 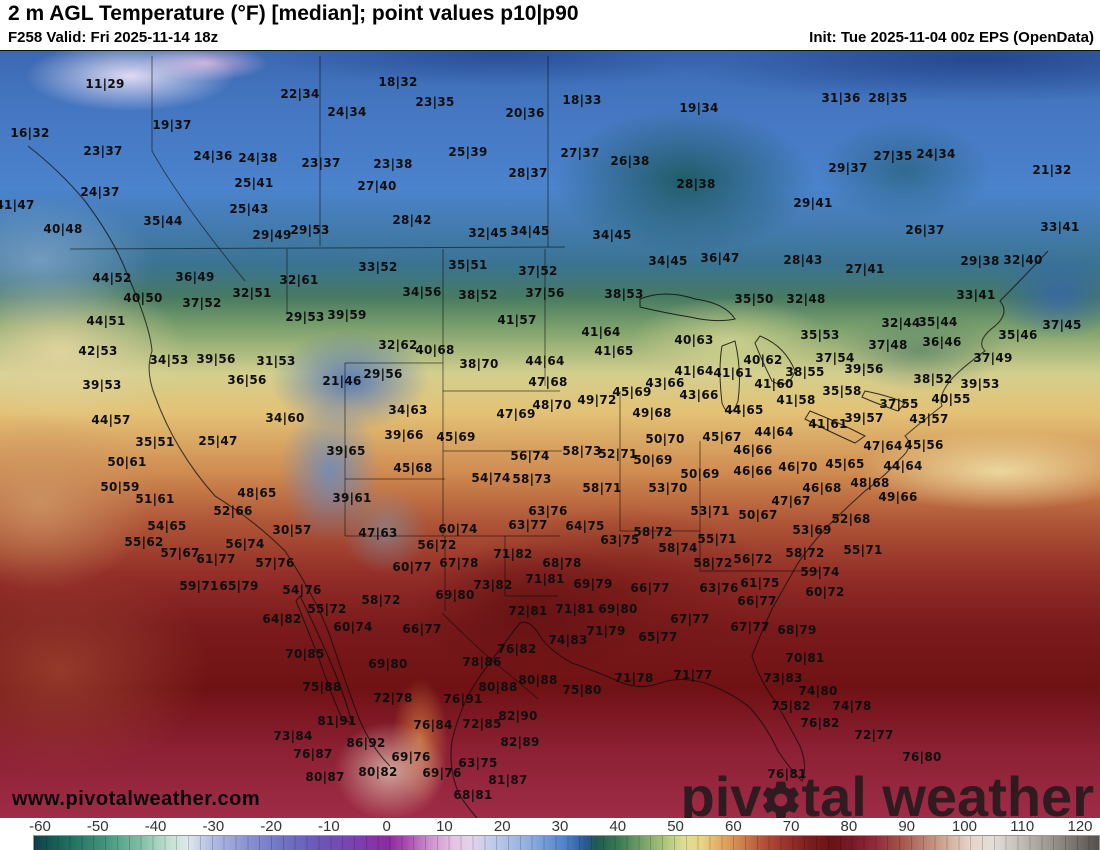 I want to click on point-value: 39|59, so click(x=347, y=315).